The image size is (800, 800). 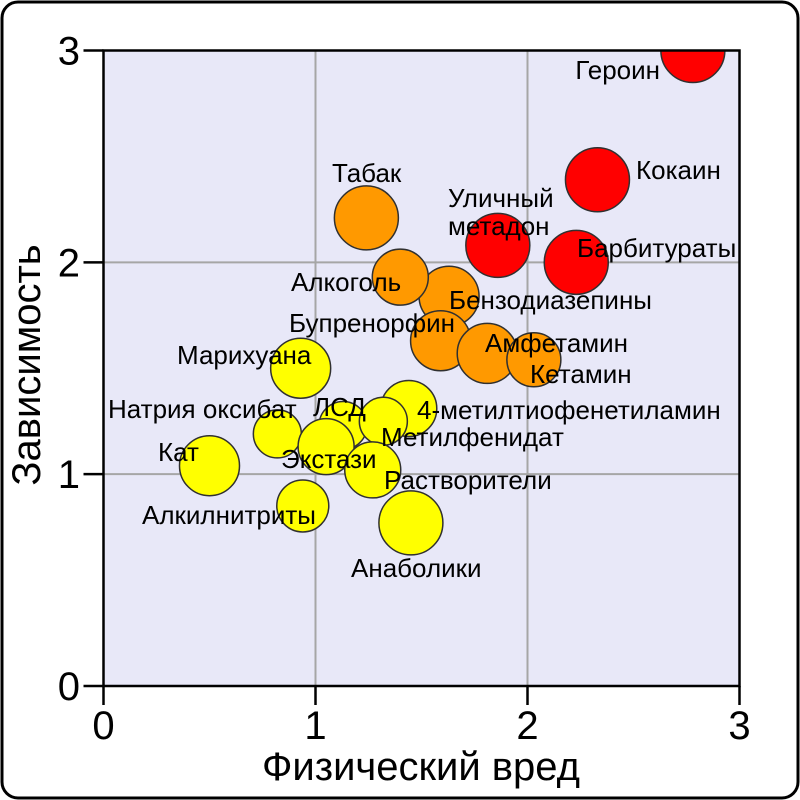 I want to click on label-methylphenidate: Метилфенидат, so click(x=472, y=437).